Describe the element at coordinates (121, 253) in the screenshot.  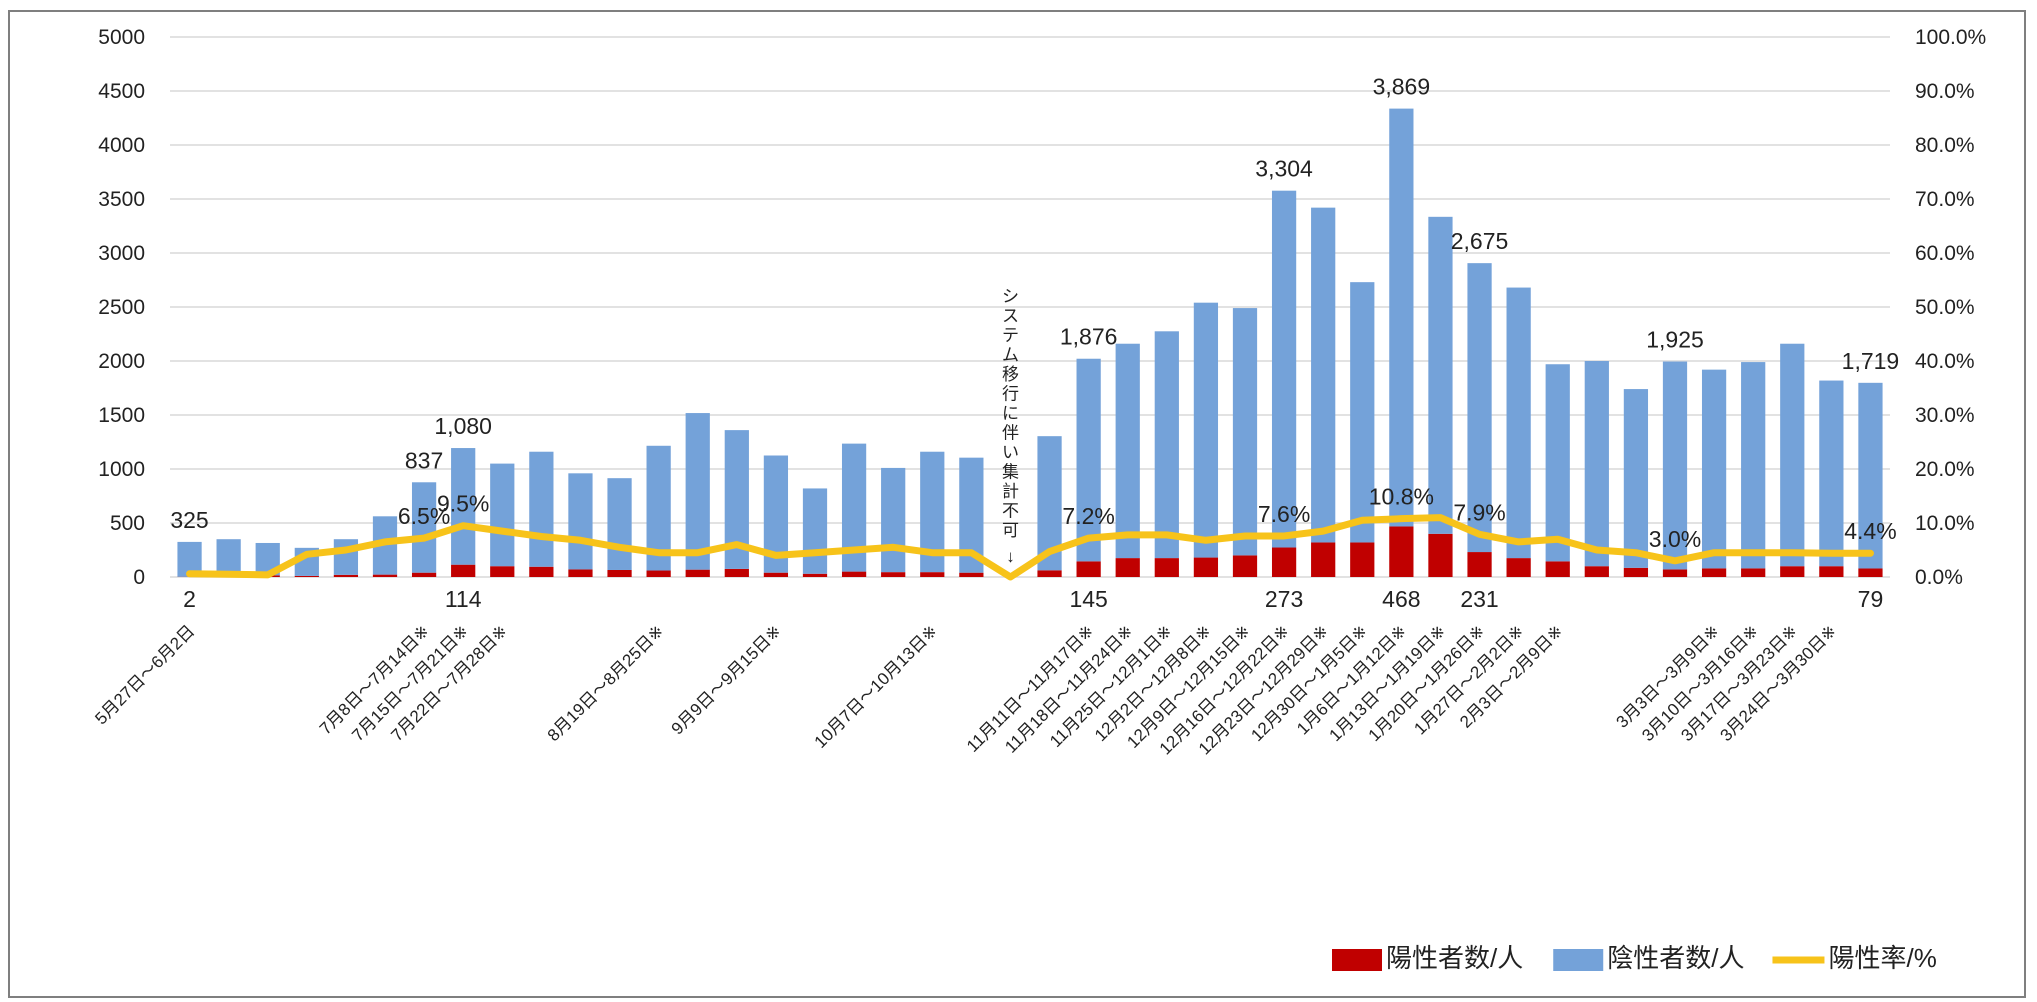
I see `y-left-tick-label: 3000` at that location.